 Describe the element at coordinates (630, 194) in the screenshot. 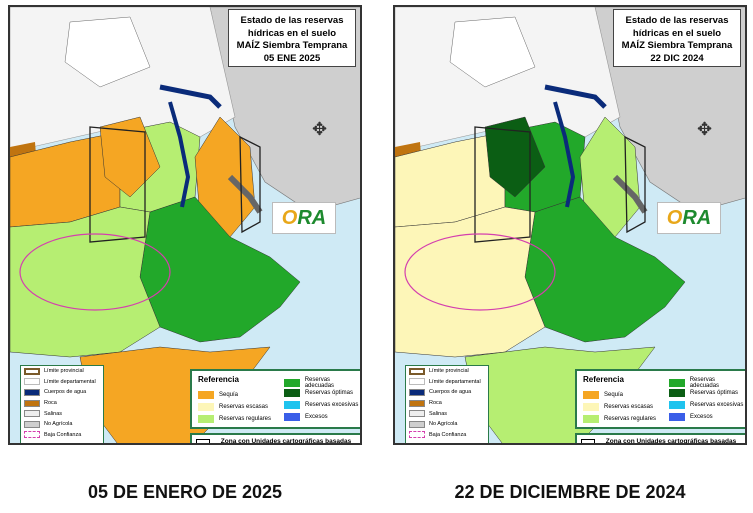

I see `rio-de-la-plata` at that location.